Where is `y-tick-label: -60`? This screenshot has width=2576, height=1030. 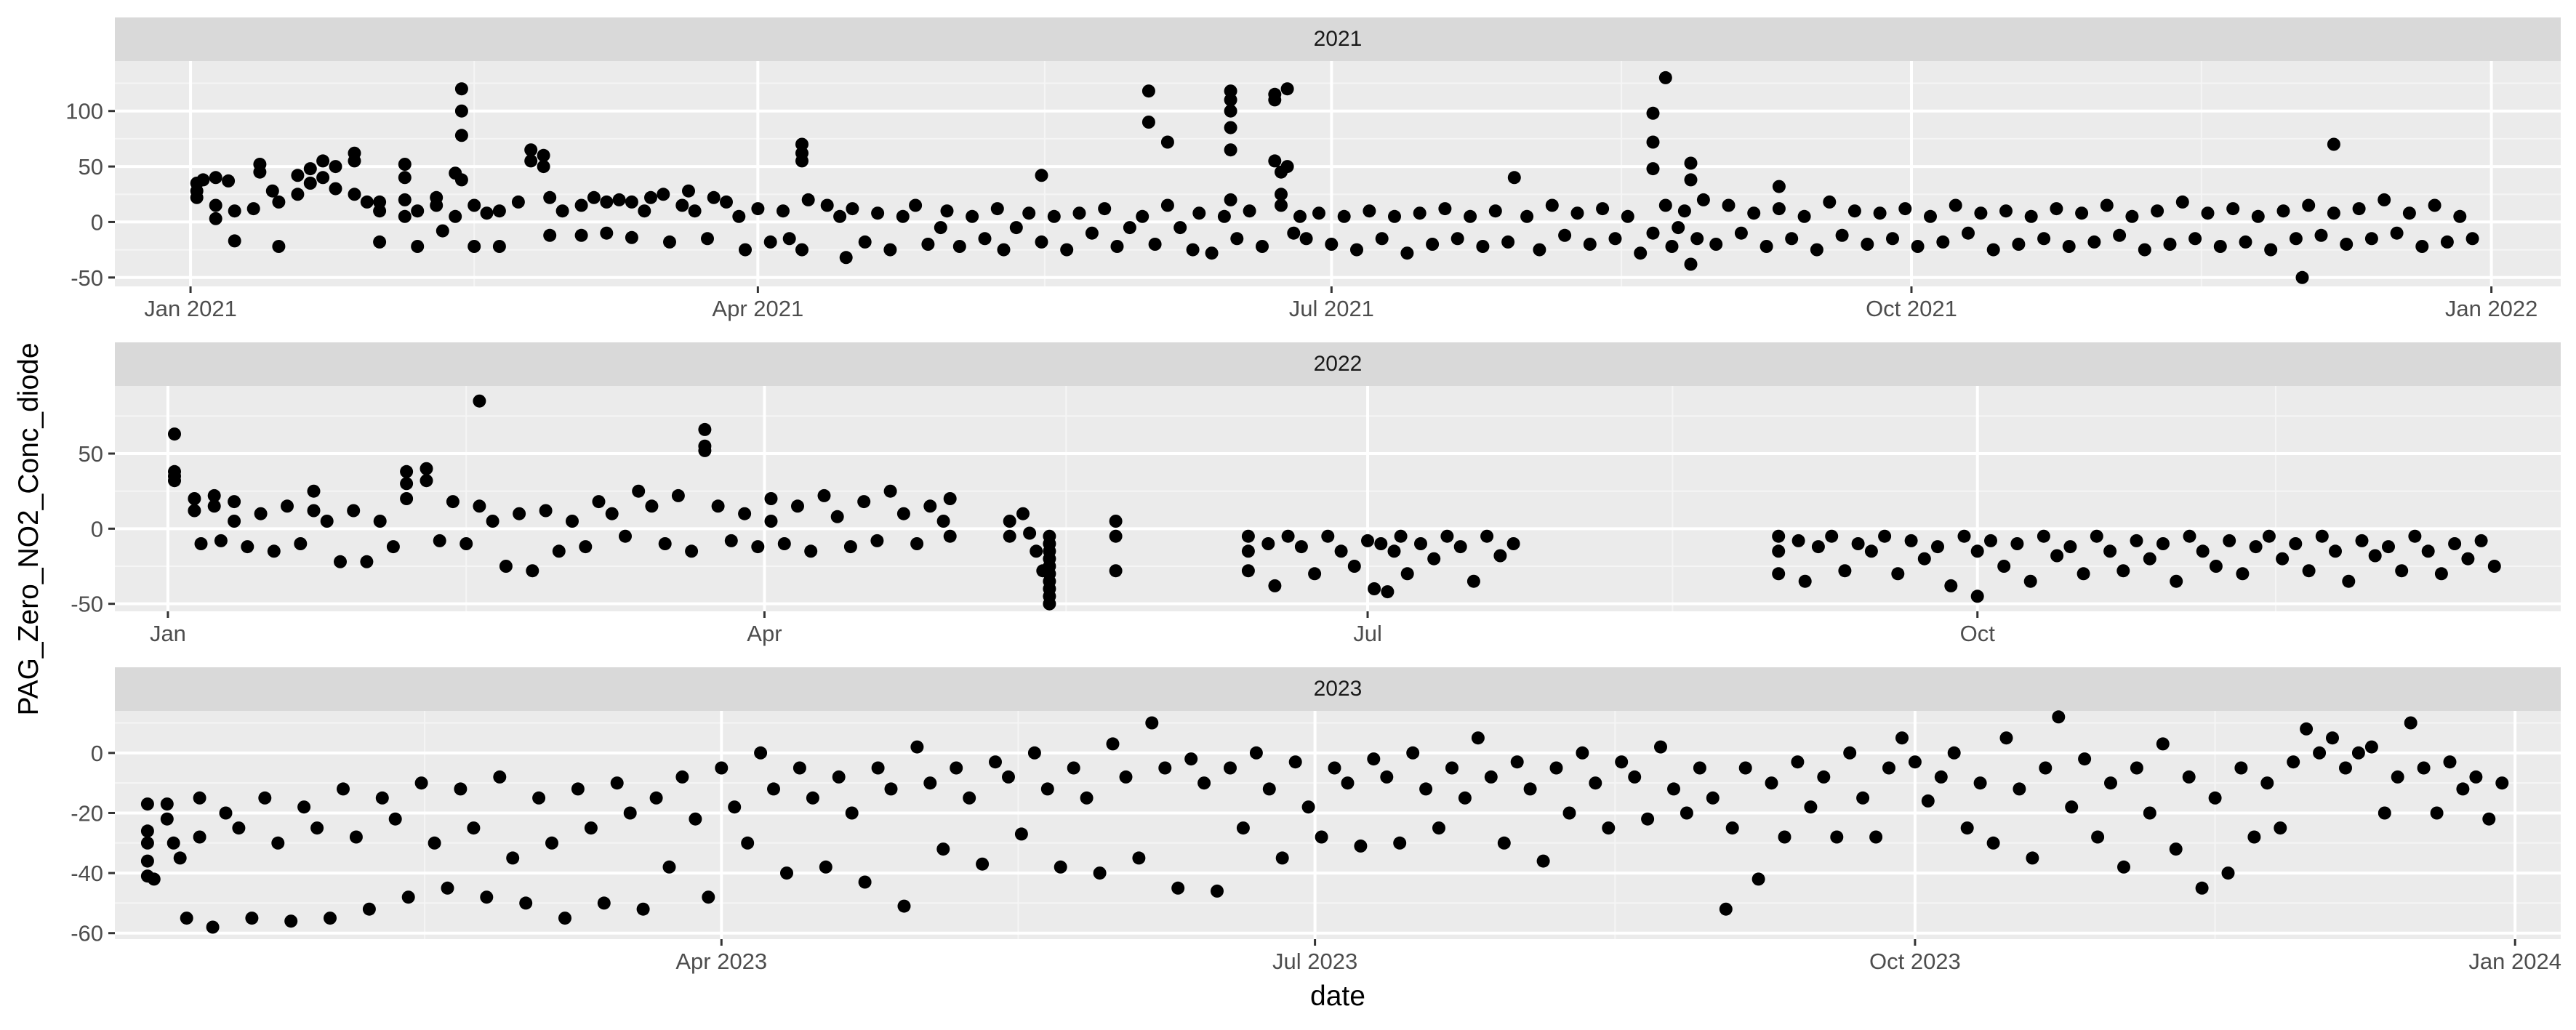
y-tick-label: -60 is located at coordinates (87, 933).